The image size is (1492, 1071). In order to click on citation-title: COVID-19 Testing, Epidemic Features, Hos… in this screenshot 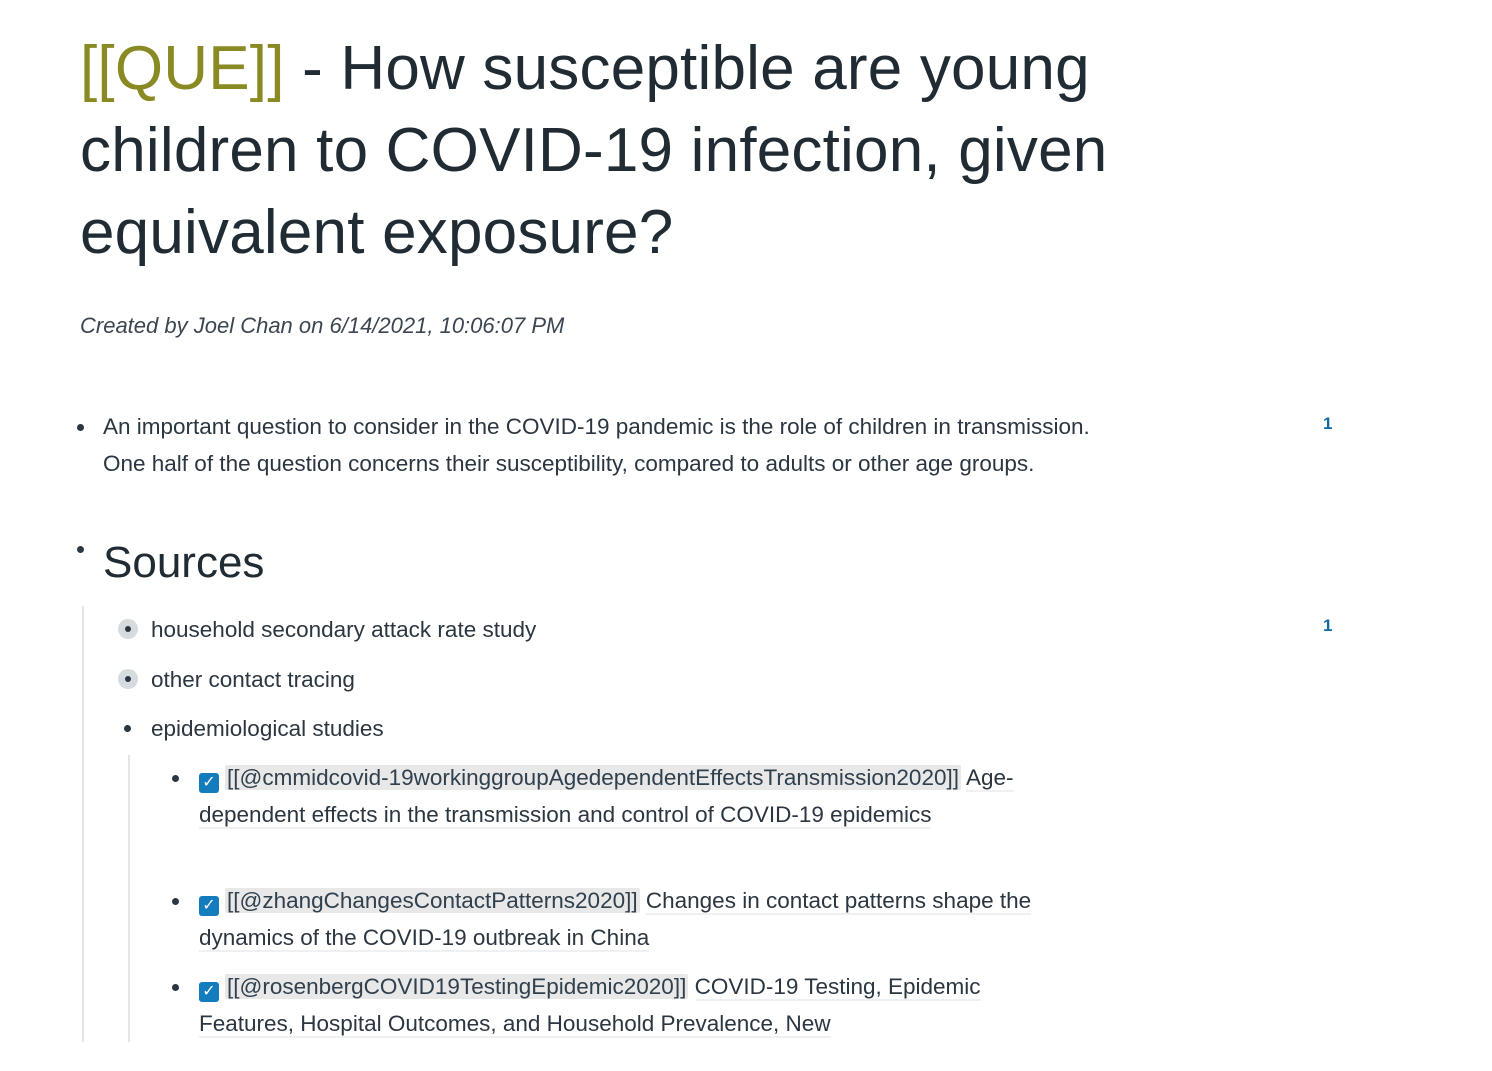, I will do `click(590, 1006)`.